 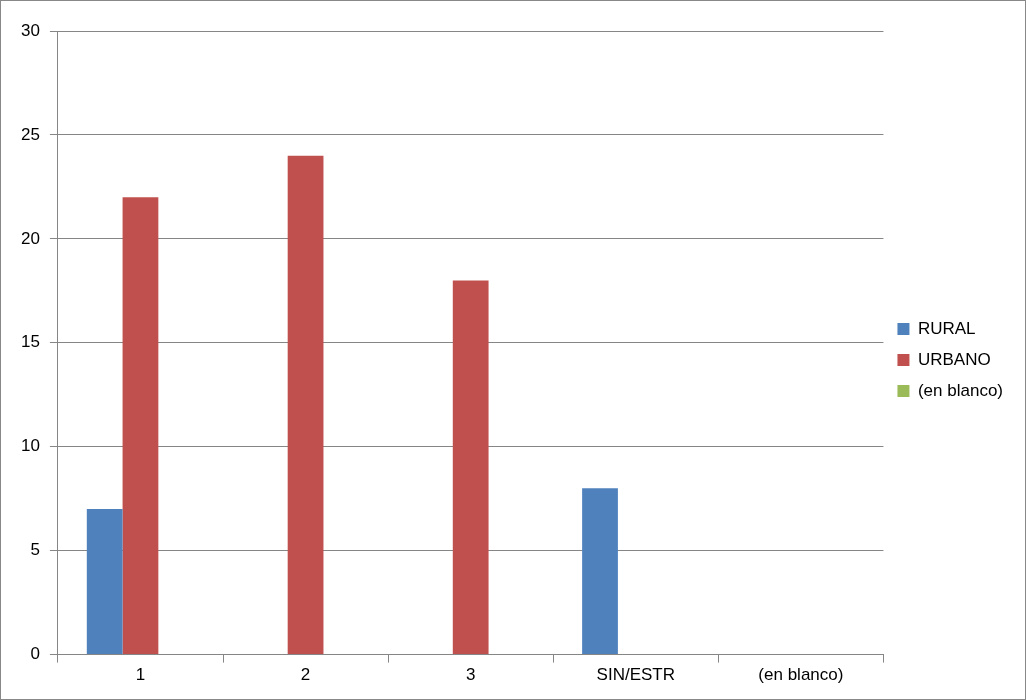 What do you see at coordinates (30, 30) in the screenshot?
I see `y-tick-label: 30` at bounding box center [30, 30].